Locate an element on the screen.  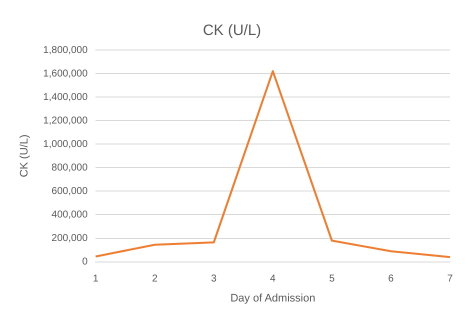
x-tick-label: 2 is located at coordinates (155, 279).